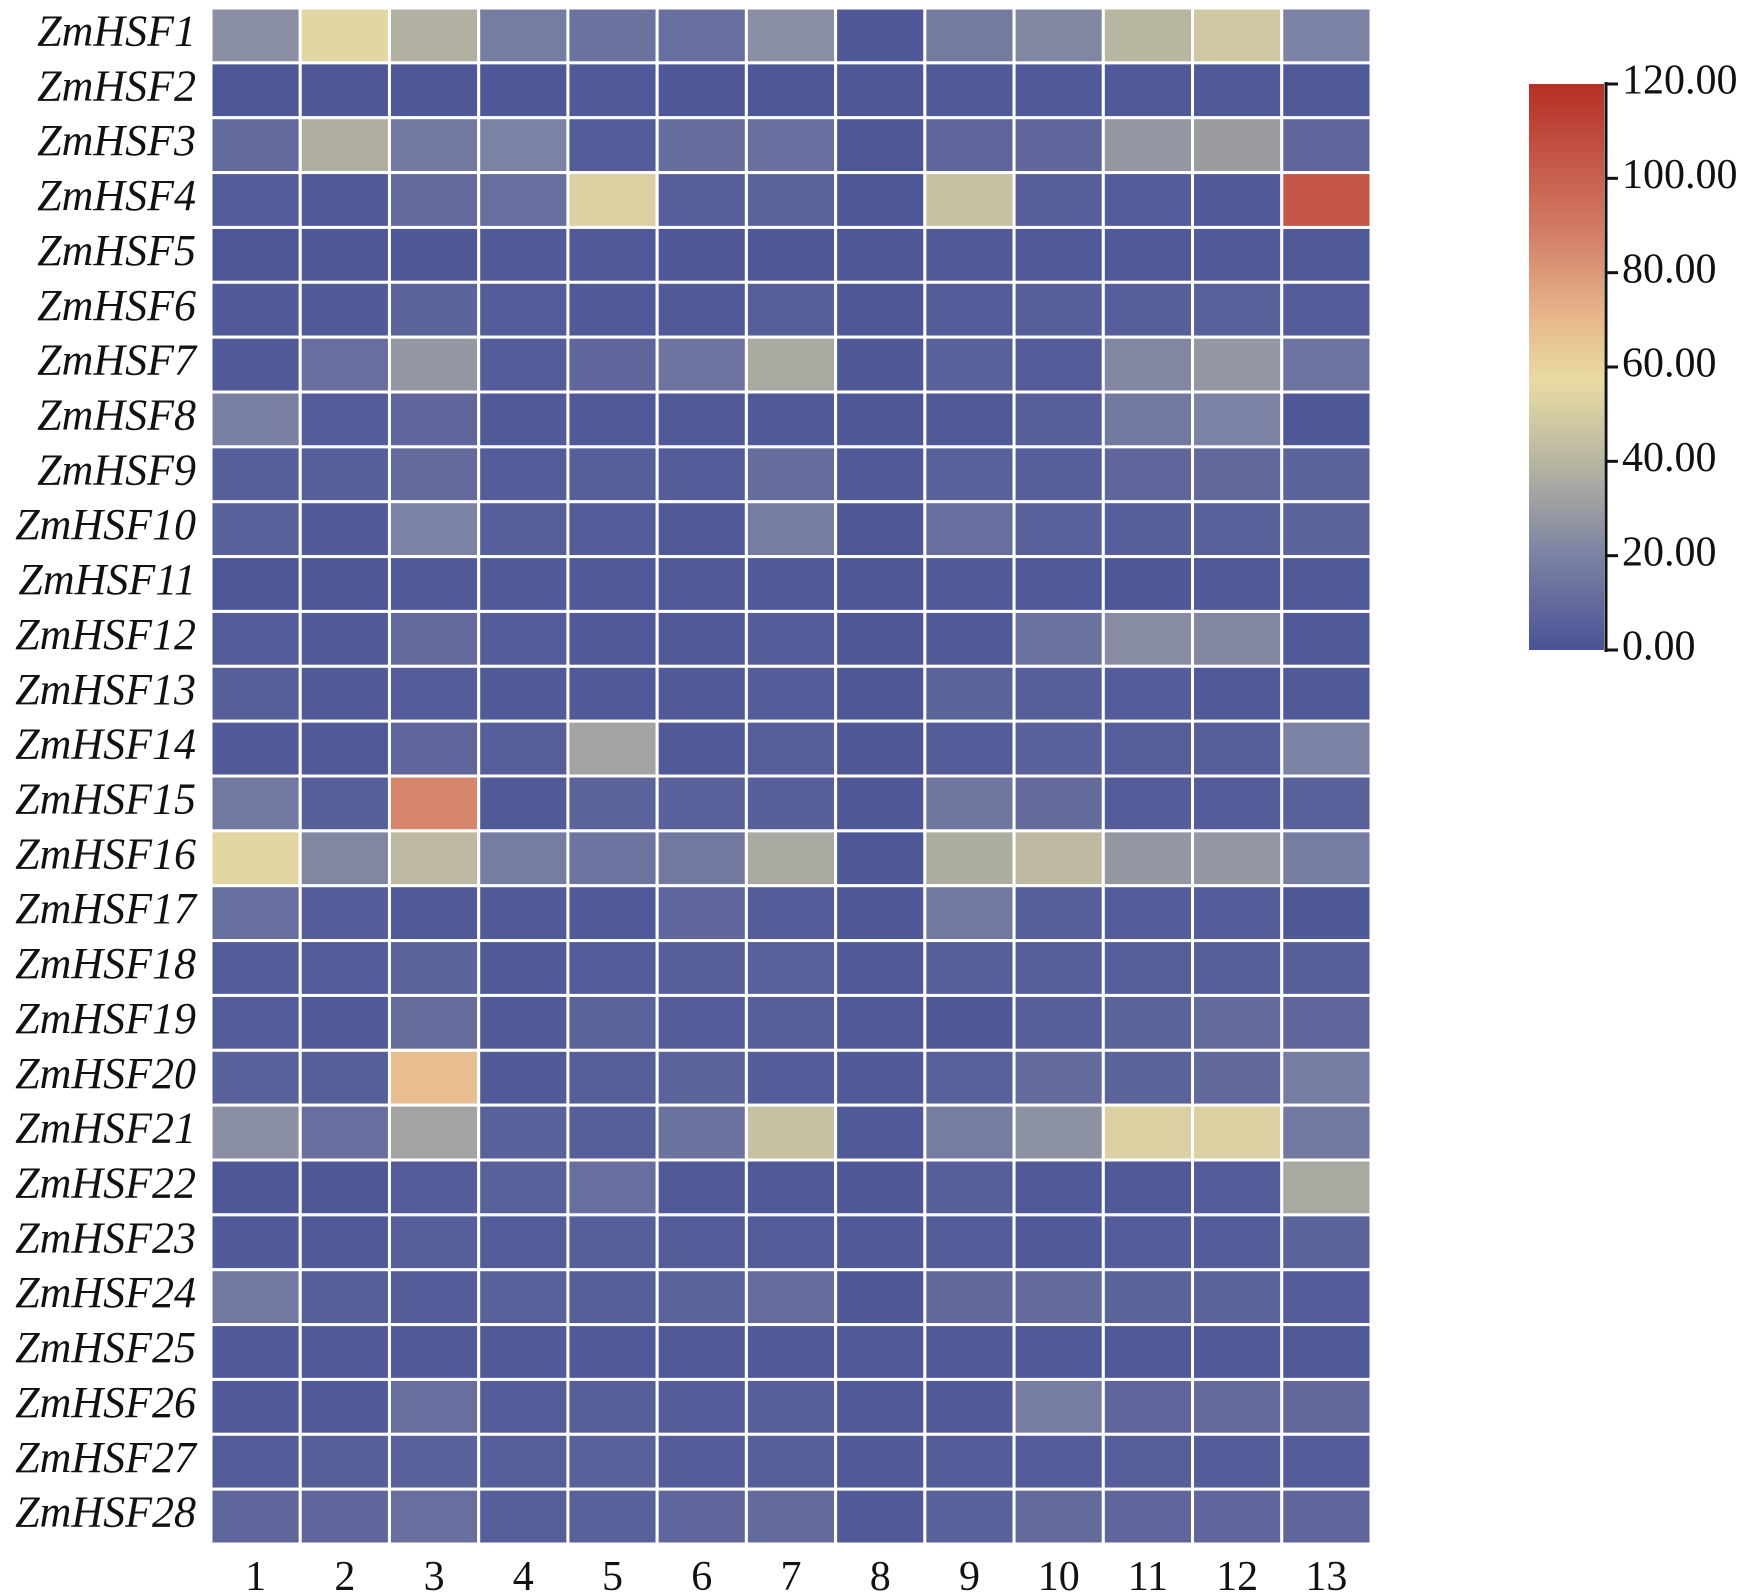 This screenshot has width=1745, height=1594. I want to click on heatmap-cell-ZmHSF10-col4, so click(523, 529).